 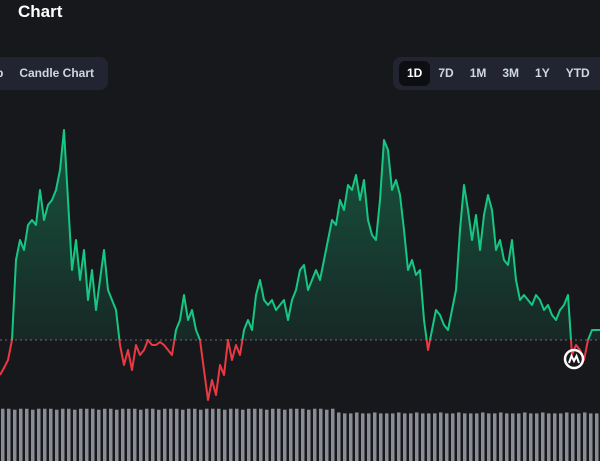 I want to click on chart-type-tab: p, so click(x=5, y=73).